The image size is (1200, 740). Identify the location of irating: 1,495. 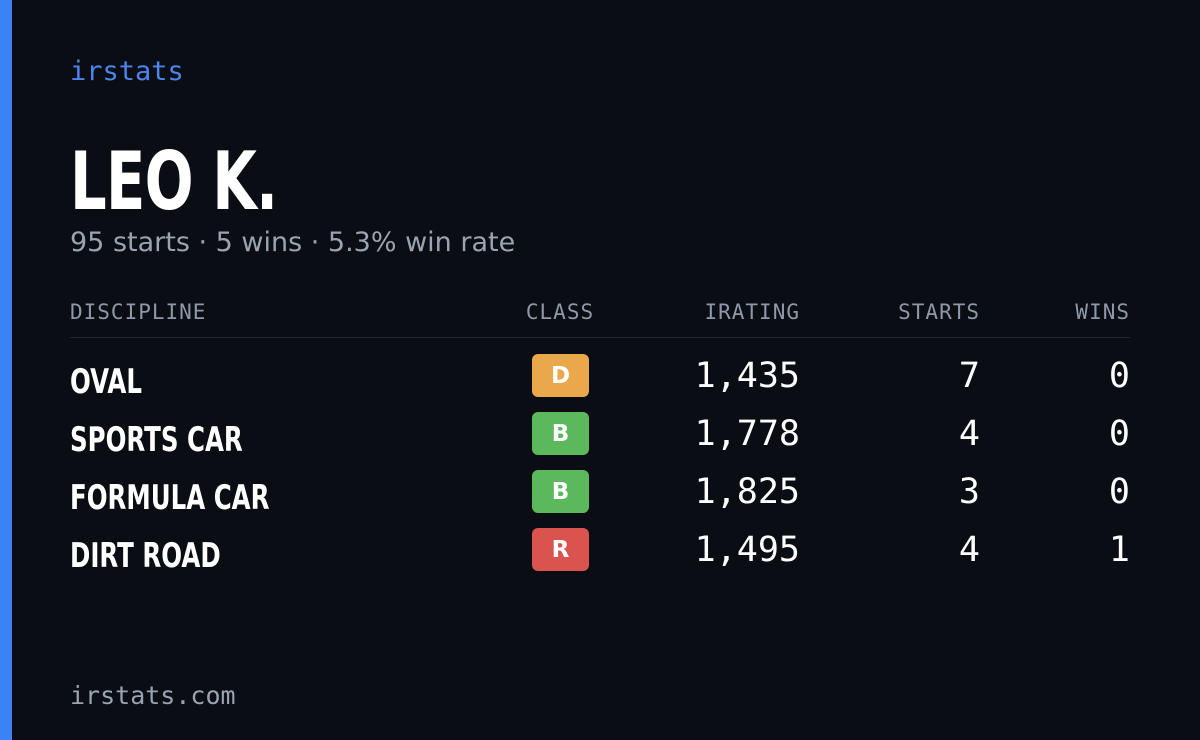
(747, 550).